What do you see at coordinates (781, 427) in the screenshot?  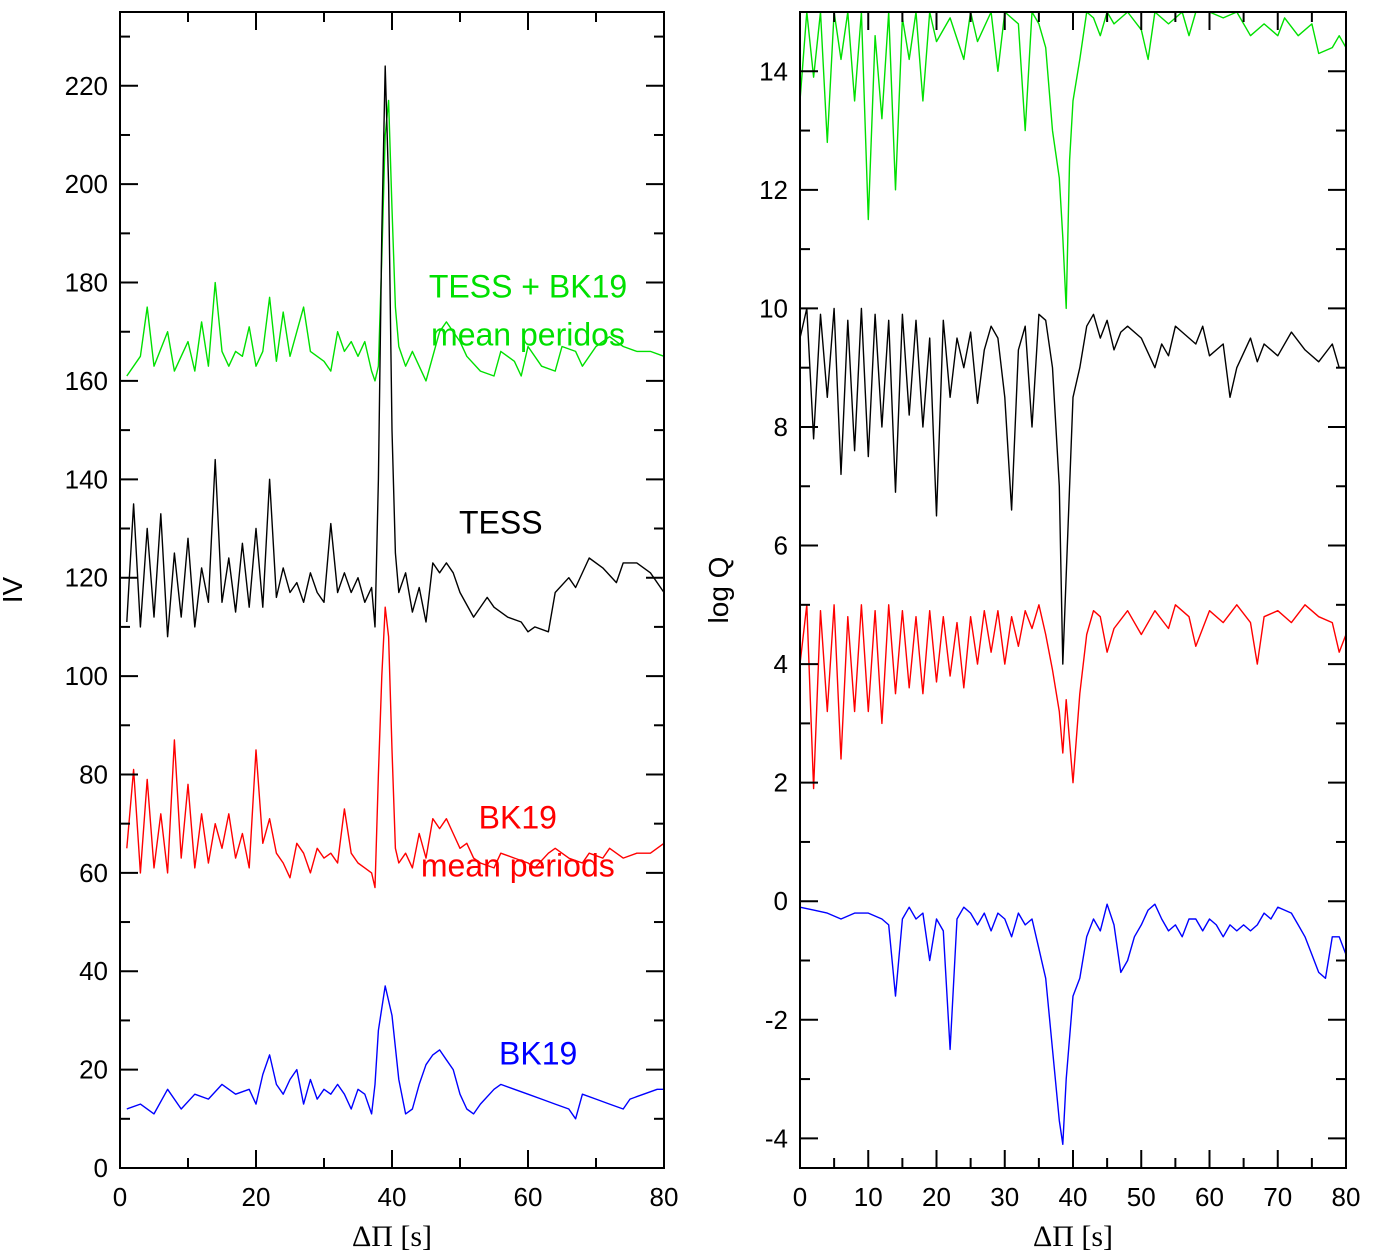 I see `y-tick-label: 8` at bounding box center [781, 427].